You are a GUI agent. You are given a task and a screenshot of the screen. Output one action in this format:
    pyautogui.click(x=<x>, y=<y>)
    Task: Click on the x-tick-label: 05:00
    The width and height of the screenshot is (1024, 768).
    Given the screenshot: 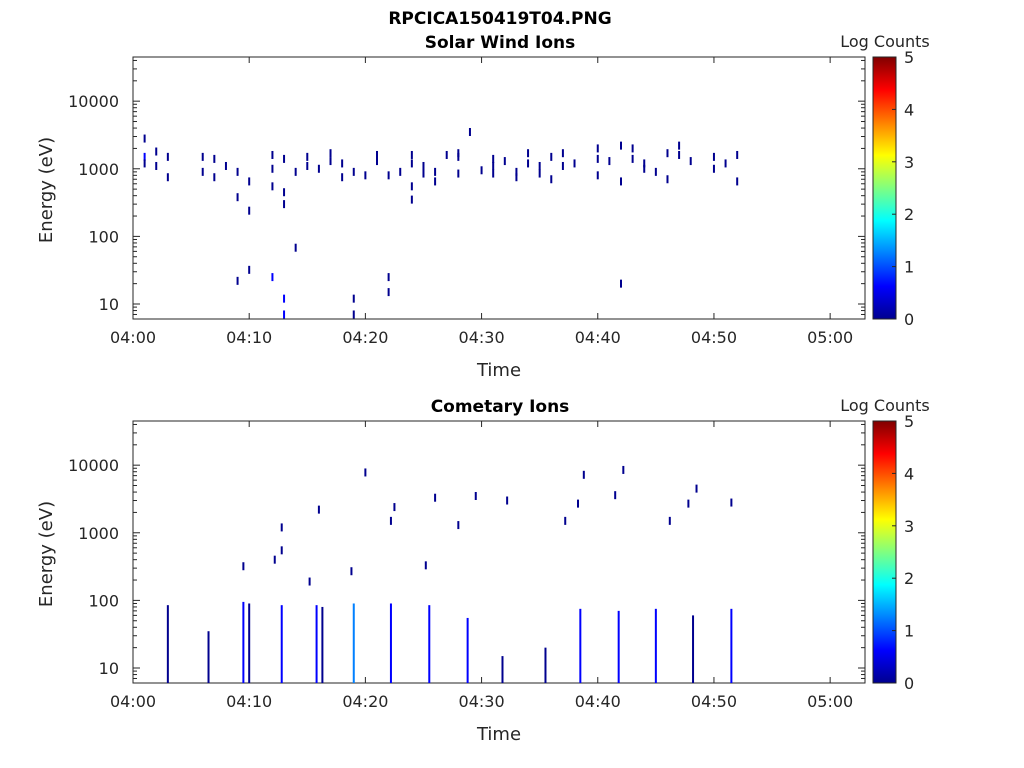 What is the action you would take?
    pyautogui.click(x=830, y=701)
    